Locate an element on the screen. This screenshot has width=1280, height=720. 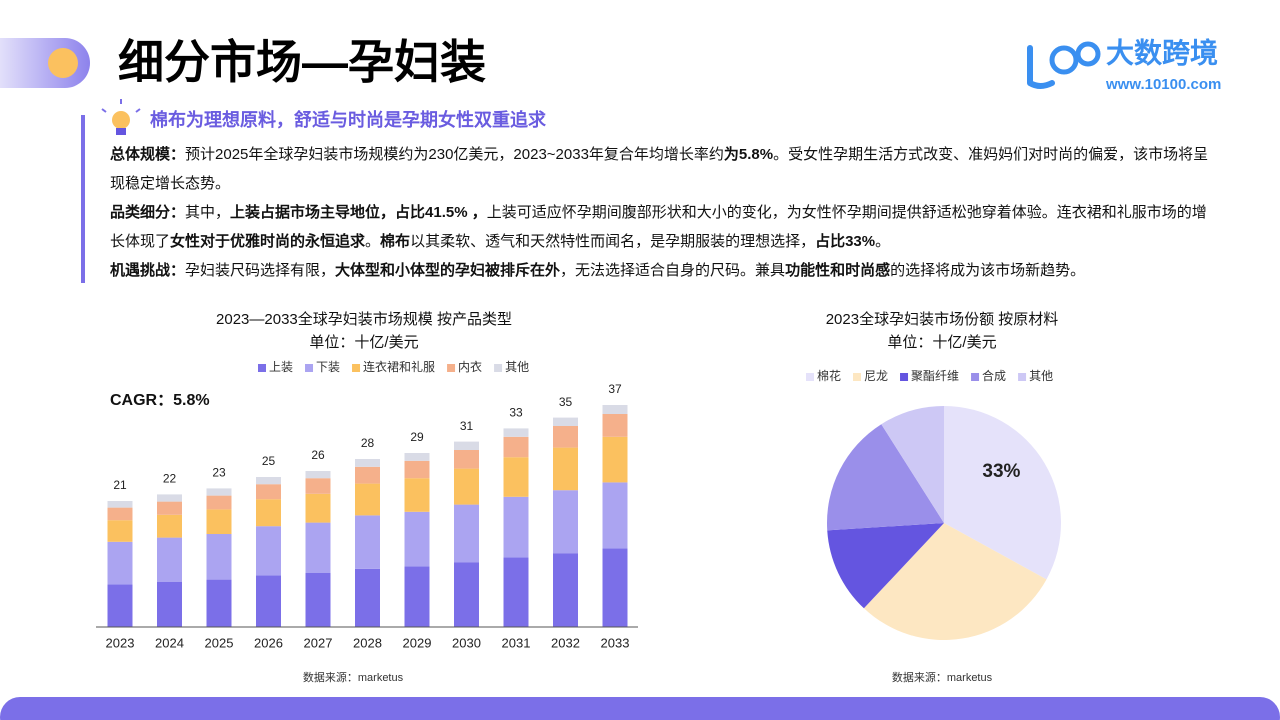
total-label: 31 is located at coordinates (467, 426).